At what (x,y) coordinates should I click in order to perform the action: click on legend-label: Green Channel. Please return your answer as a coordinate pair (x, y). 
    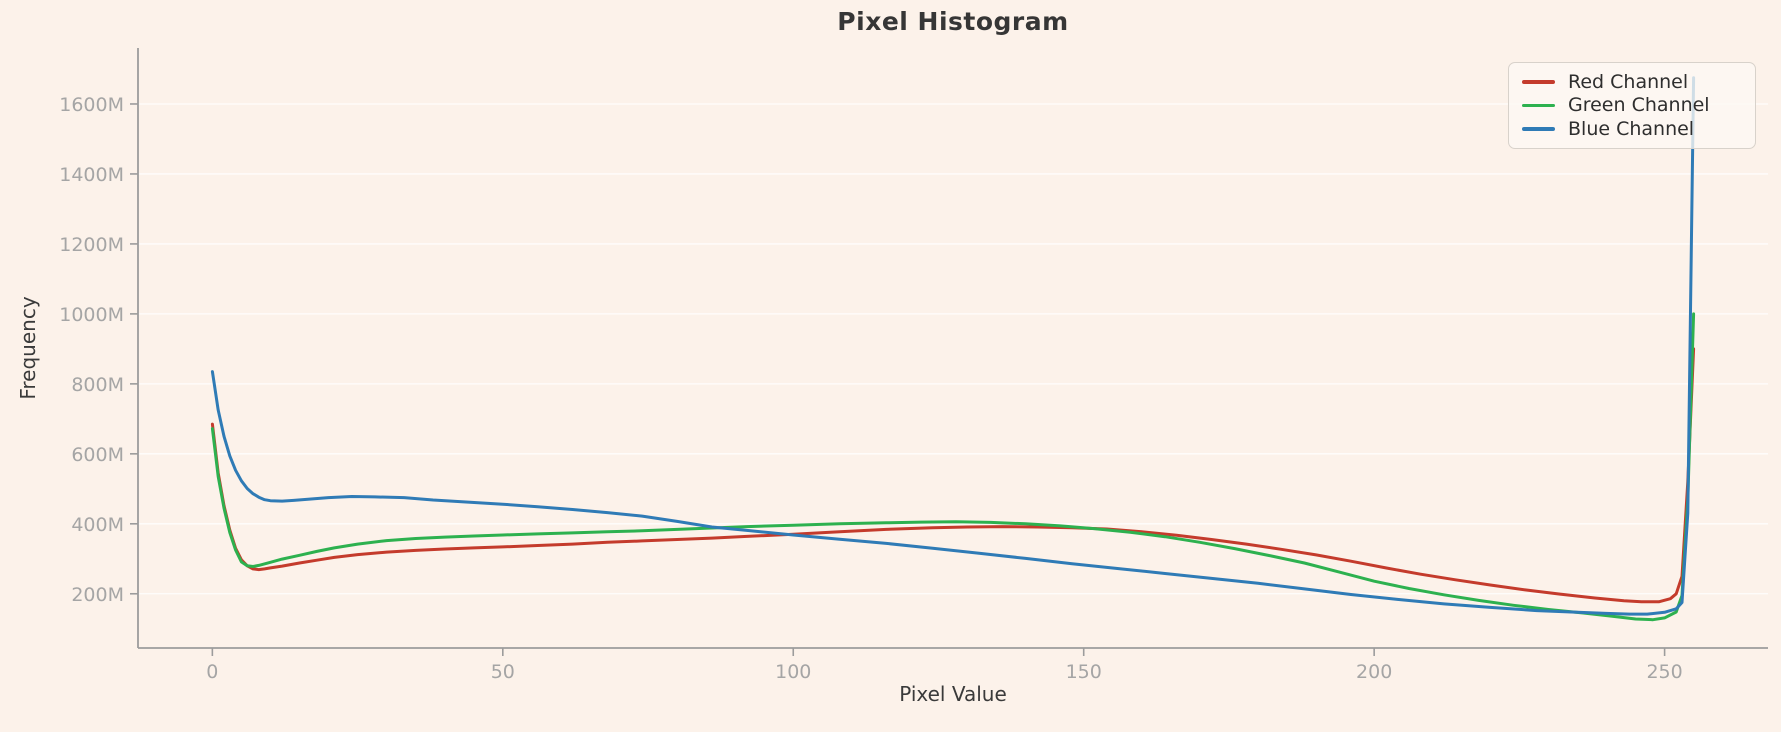
    Looking at the image, I should click on (1639, 105).